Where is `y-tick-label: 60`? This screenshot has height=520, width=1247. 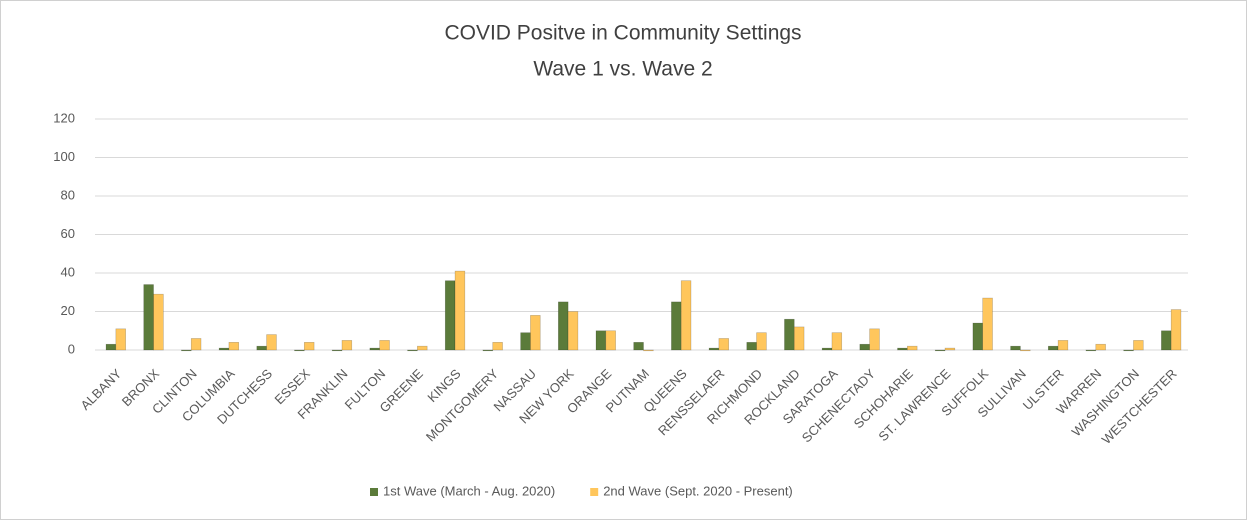
y-tick-label: 60 is located at coordinates (68, 233).